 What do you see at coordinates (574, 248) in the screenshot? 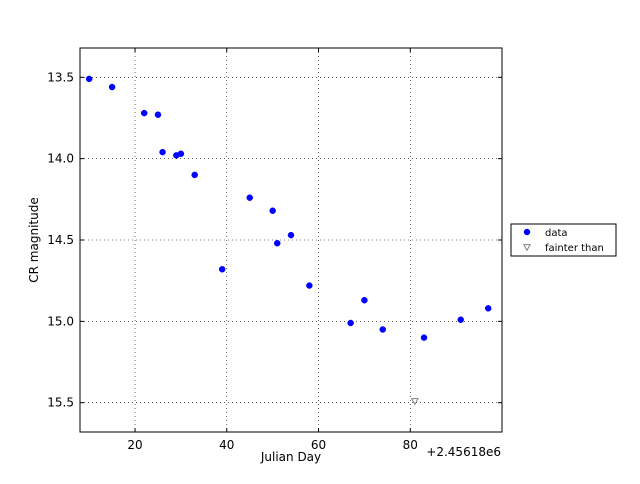
I see `legend-label: fainter than` at bounding box center [574, 248].